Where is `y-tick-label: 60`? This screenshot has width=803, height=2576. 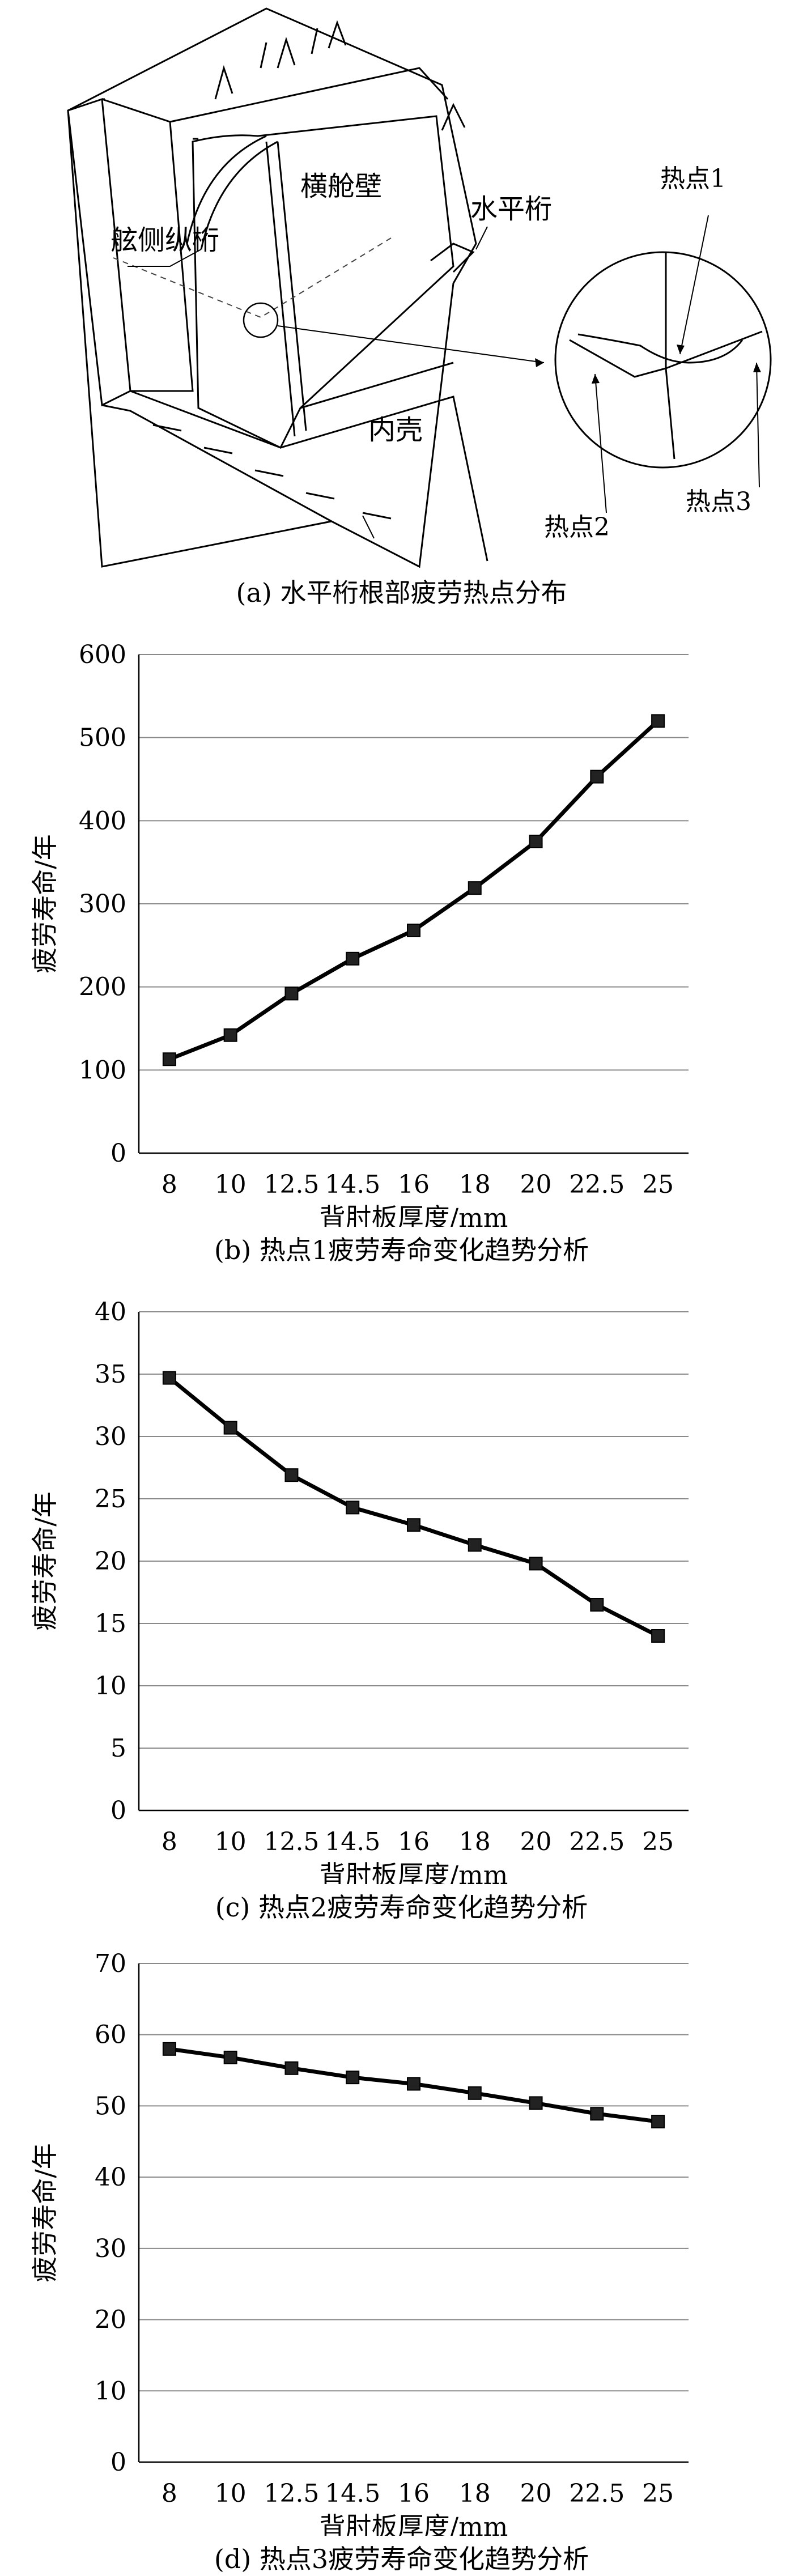
y-tick-label: 60 is located at coordinates (110, 2035).